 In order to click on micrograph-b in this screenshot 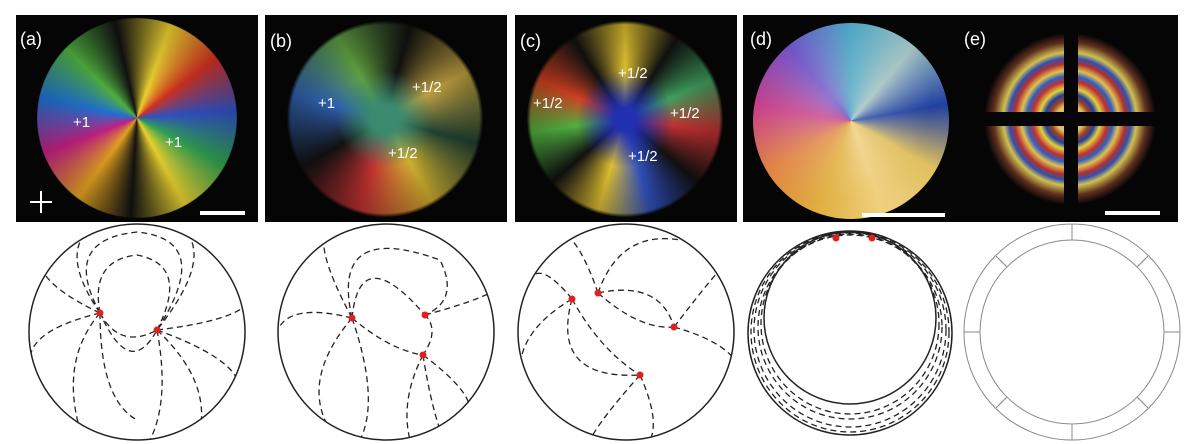, I will do `click(386, 118)`.